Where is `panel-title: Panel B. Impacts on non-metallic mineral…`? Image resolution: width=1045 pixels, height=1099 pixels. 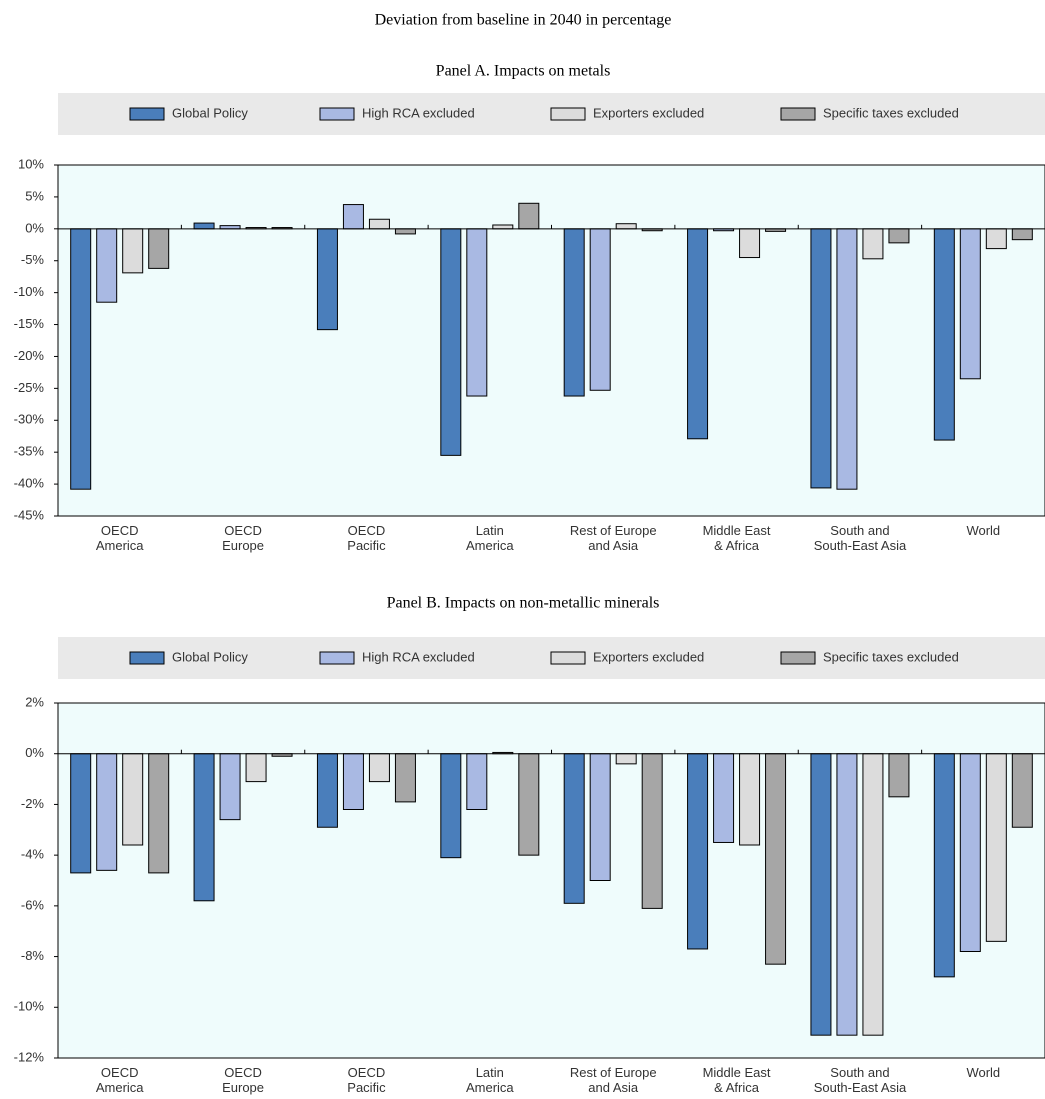
panel-title: Panel B. Impacts on non-metallic mineral… is located at coordinates (523, 603).